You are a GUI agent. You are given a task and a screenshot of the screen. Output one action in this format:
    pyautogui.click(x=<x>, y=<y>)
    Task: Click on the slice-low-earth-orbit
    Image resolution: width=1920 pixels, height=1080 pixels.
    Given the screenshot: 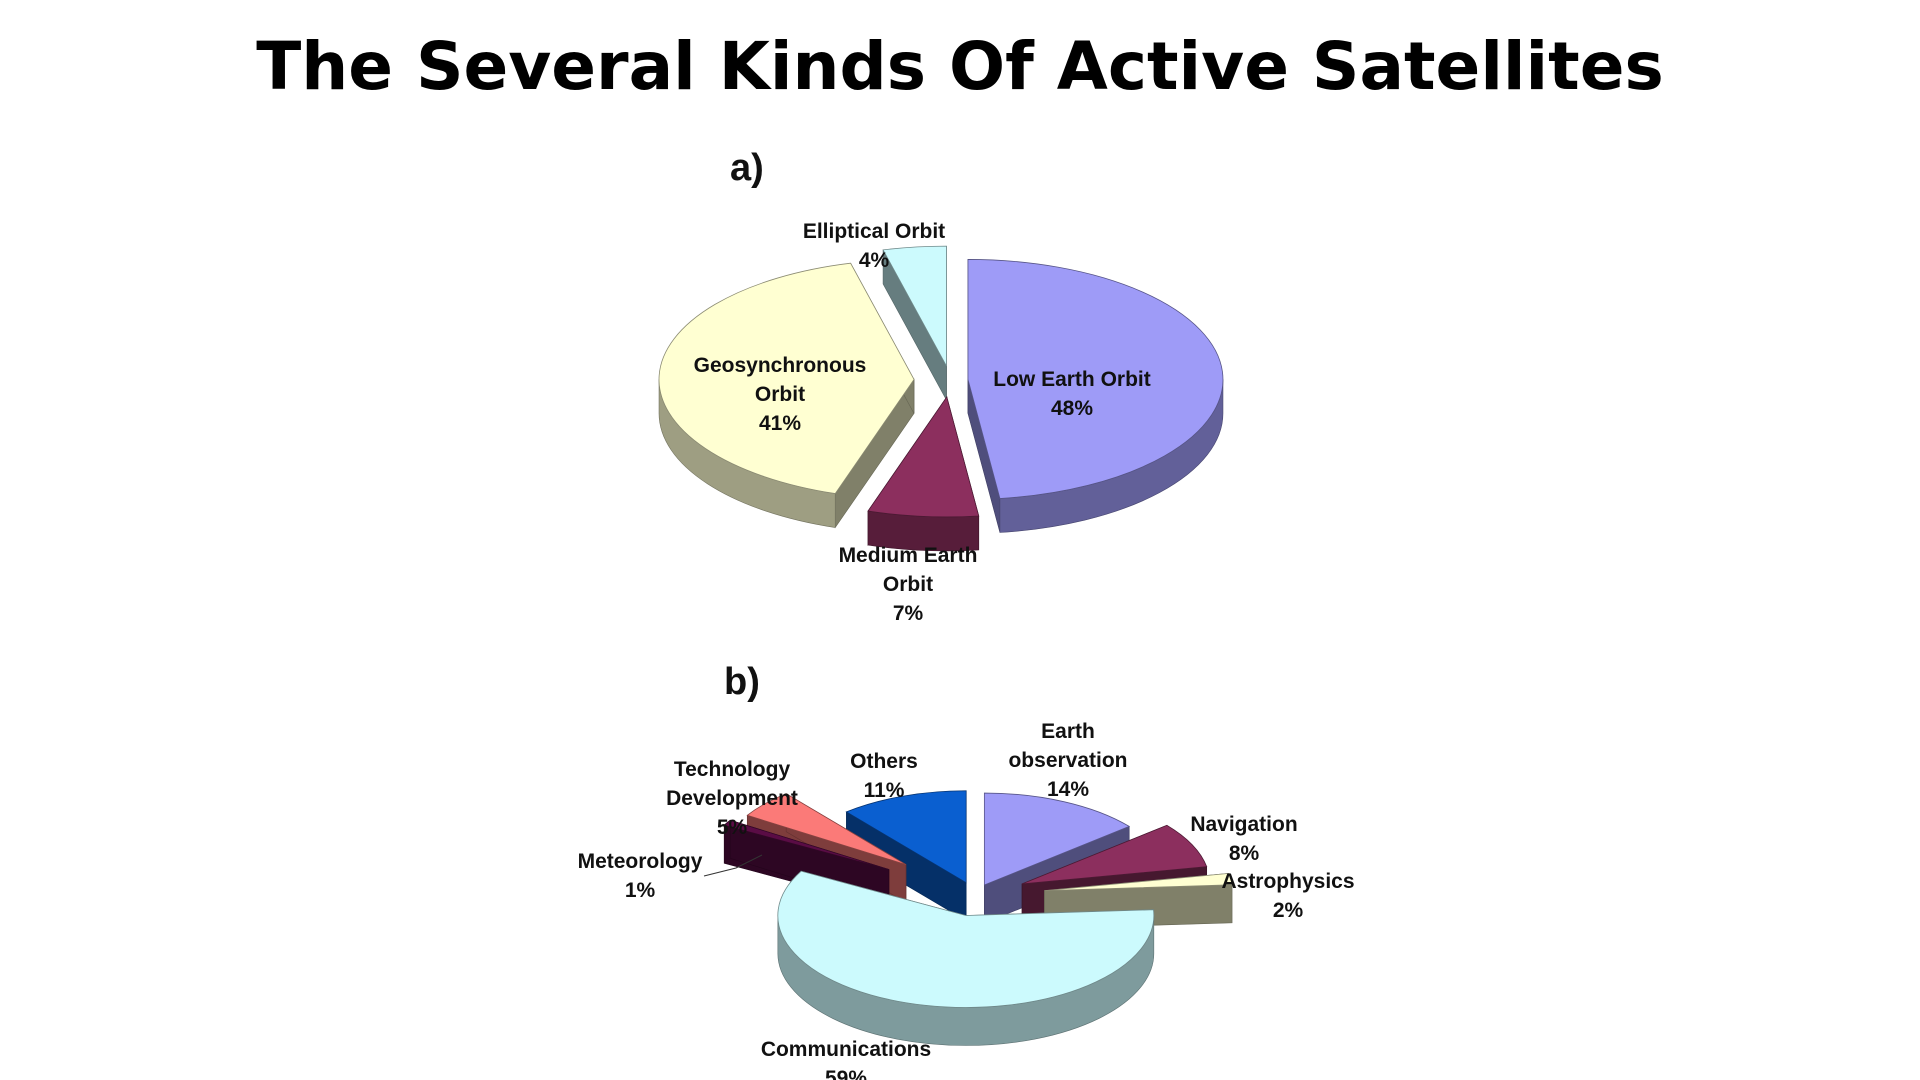 What is the action you would take?
    pyautogui.click(x=1095, y=396)
    